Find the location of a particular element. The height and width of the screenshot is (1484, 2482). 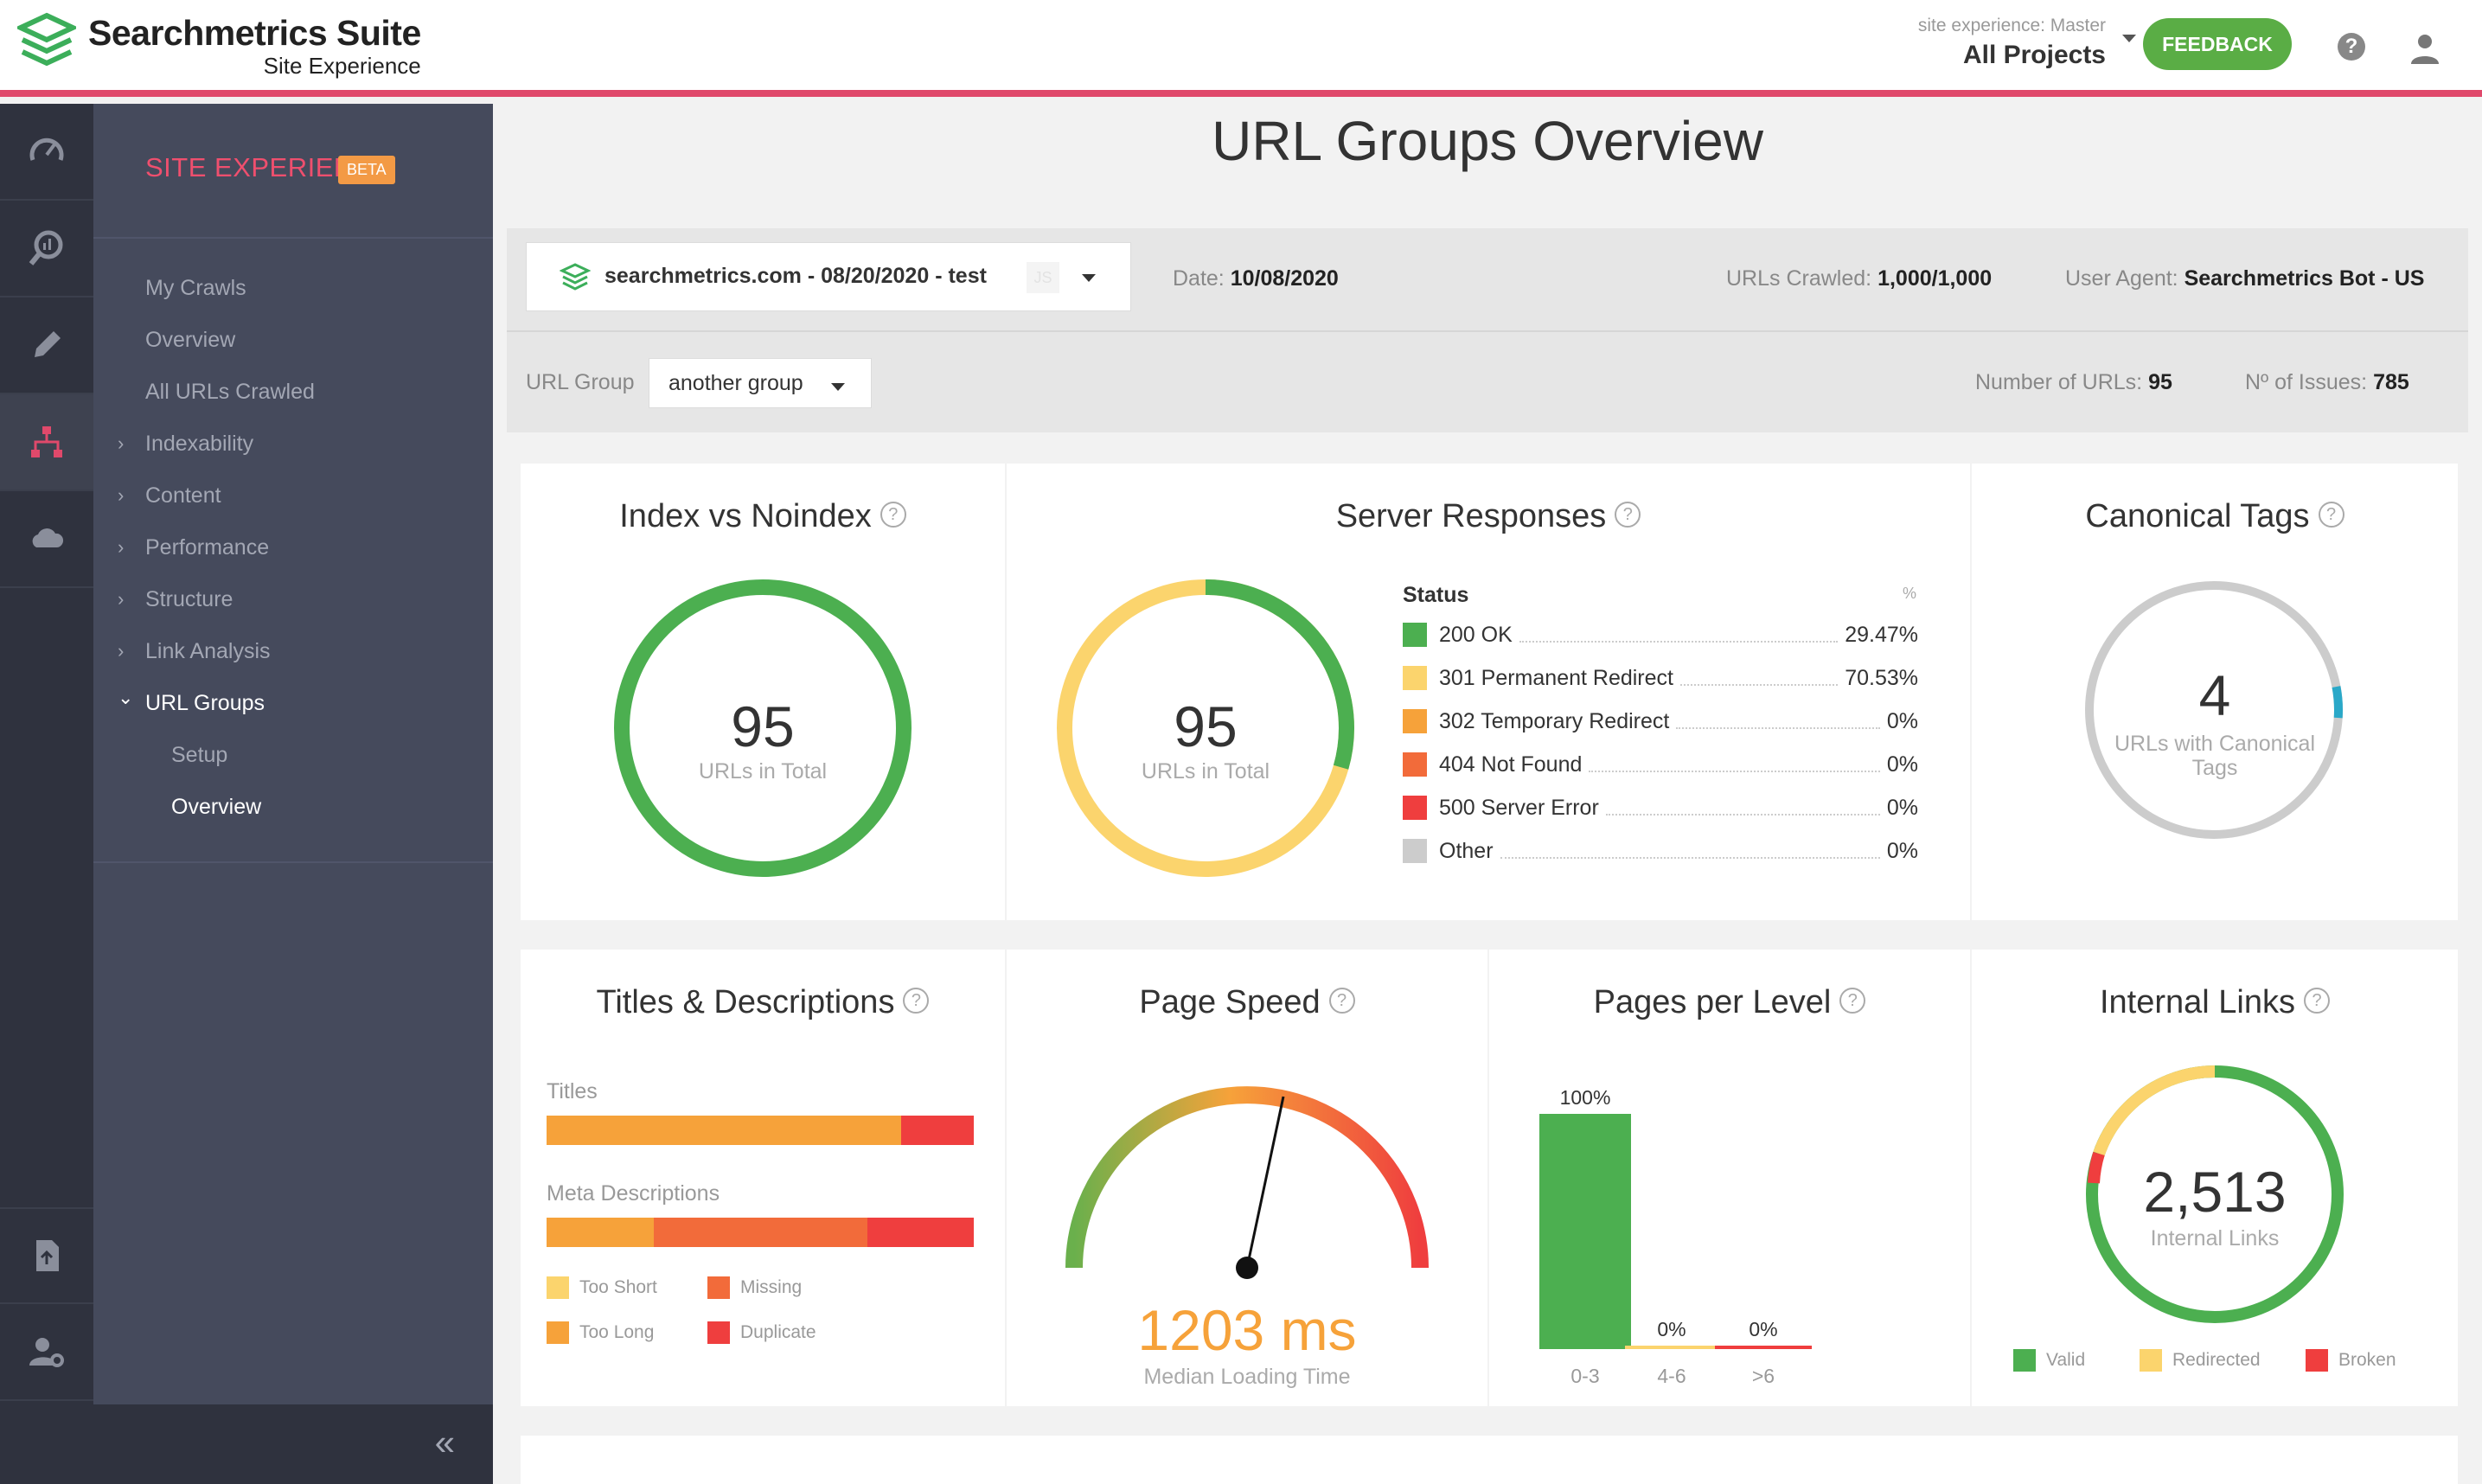

url-group-selector: another group is located at coordinates (760, 383).